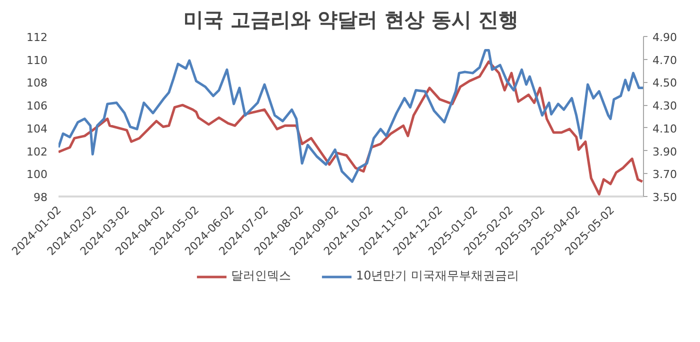 The width and height of the screenshot is (700, 342). Describe the element at coordinates (37, 175) in the screenshot. I see `y-tick-label: 100` at that location.